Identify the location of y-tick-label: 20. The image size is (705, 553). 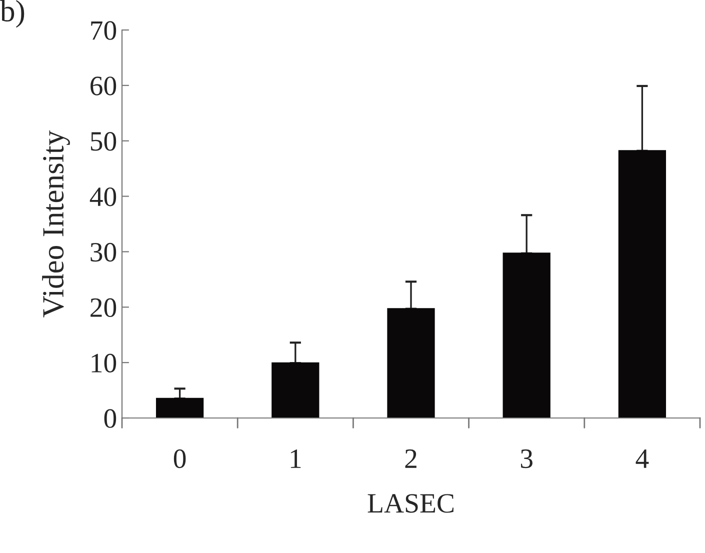
(103, 308).